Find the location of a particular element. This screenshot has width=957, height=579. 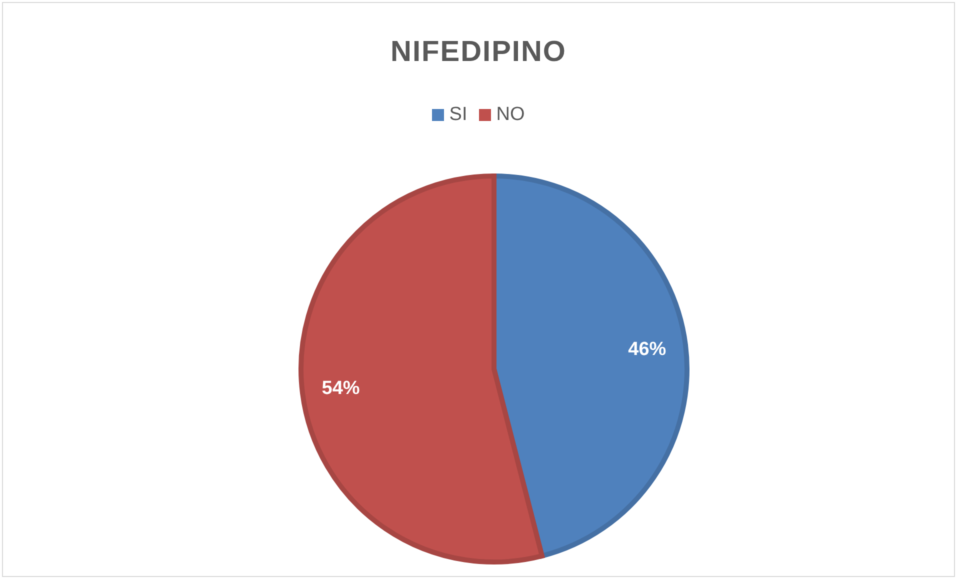

legend-label: SI is located at coordinates (458, 115).